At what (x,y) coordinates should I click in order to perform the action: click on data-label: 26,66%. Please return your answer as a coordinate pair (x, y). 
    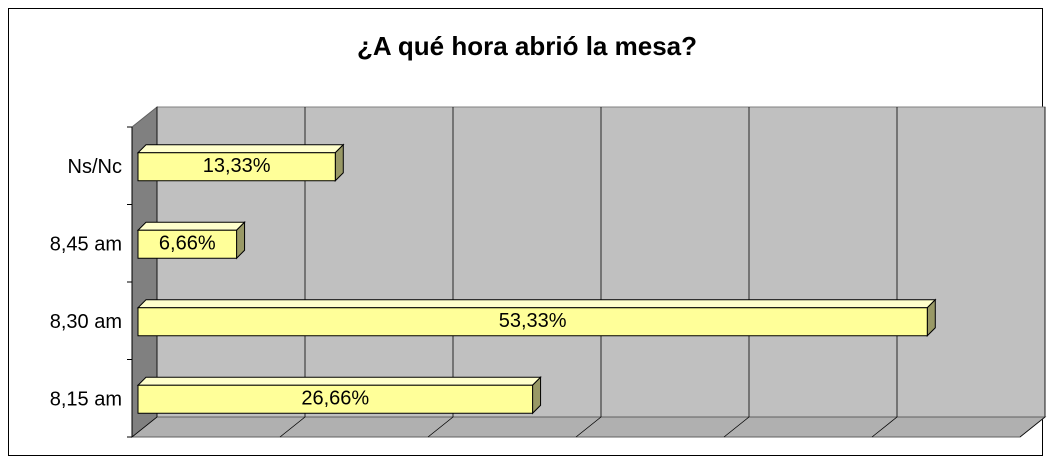
    Looking at the image, I should click on (335, 399).